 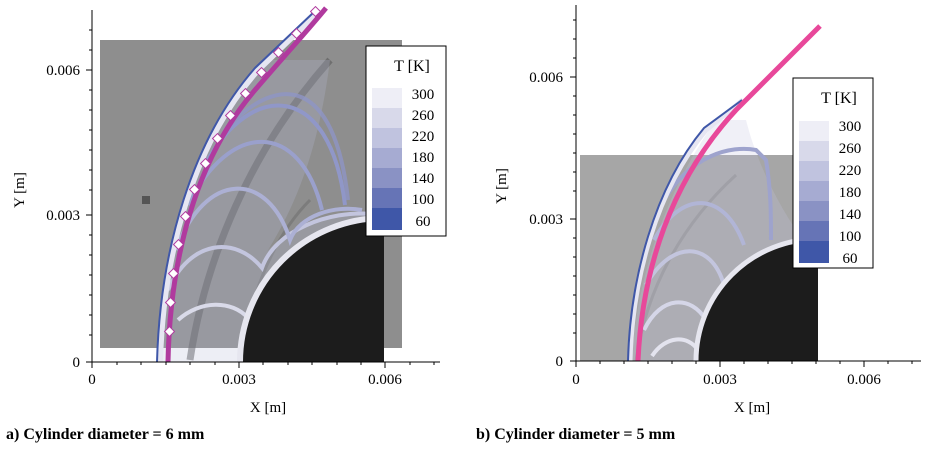 I want to click on y-tick-2-b: 0.006, so click(x=546, y=78).